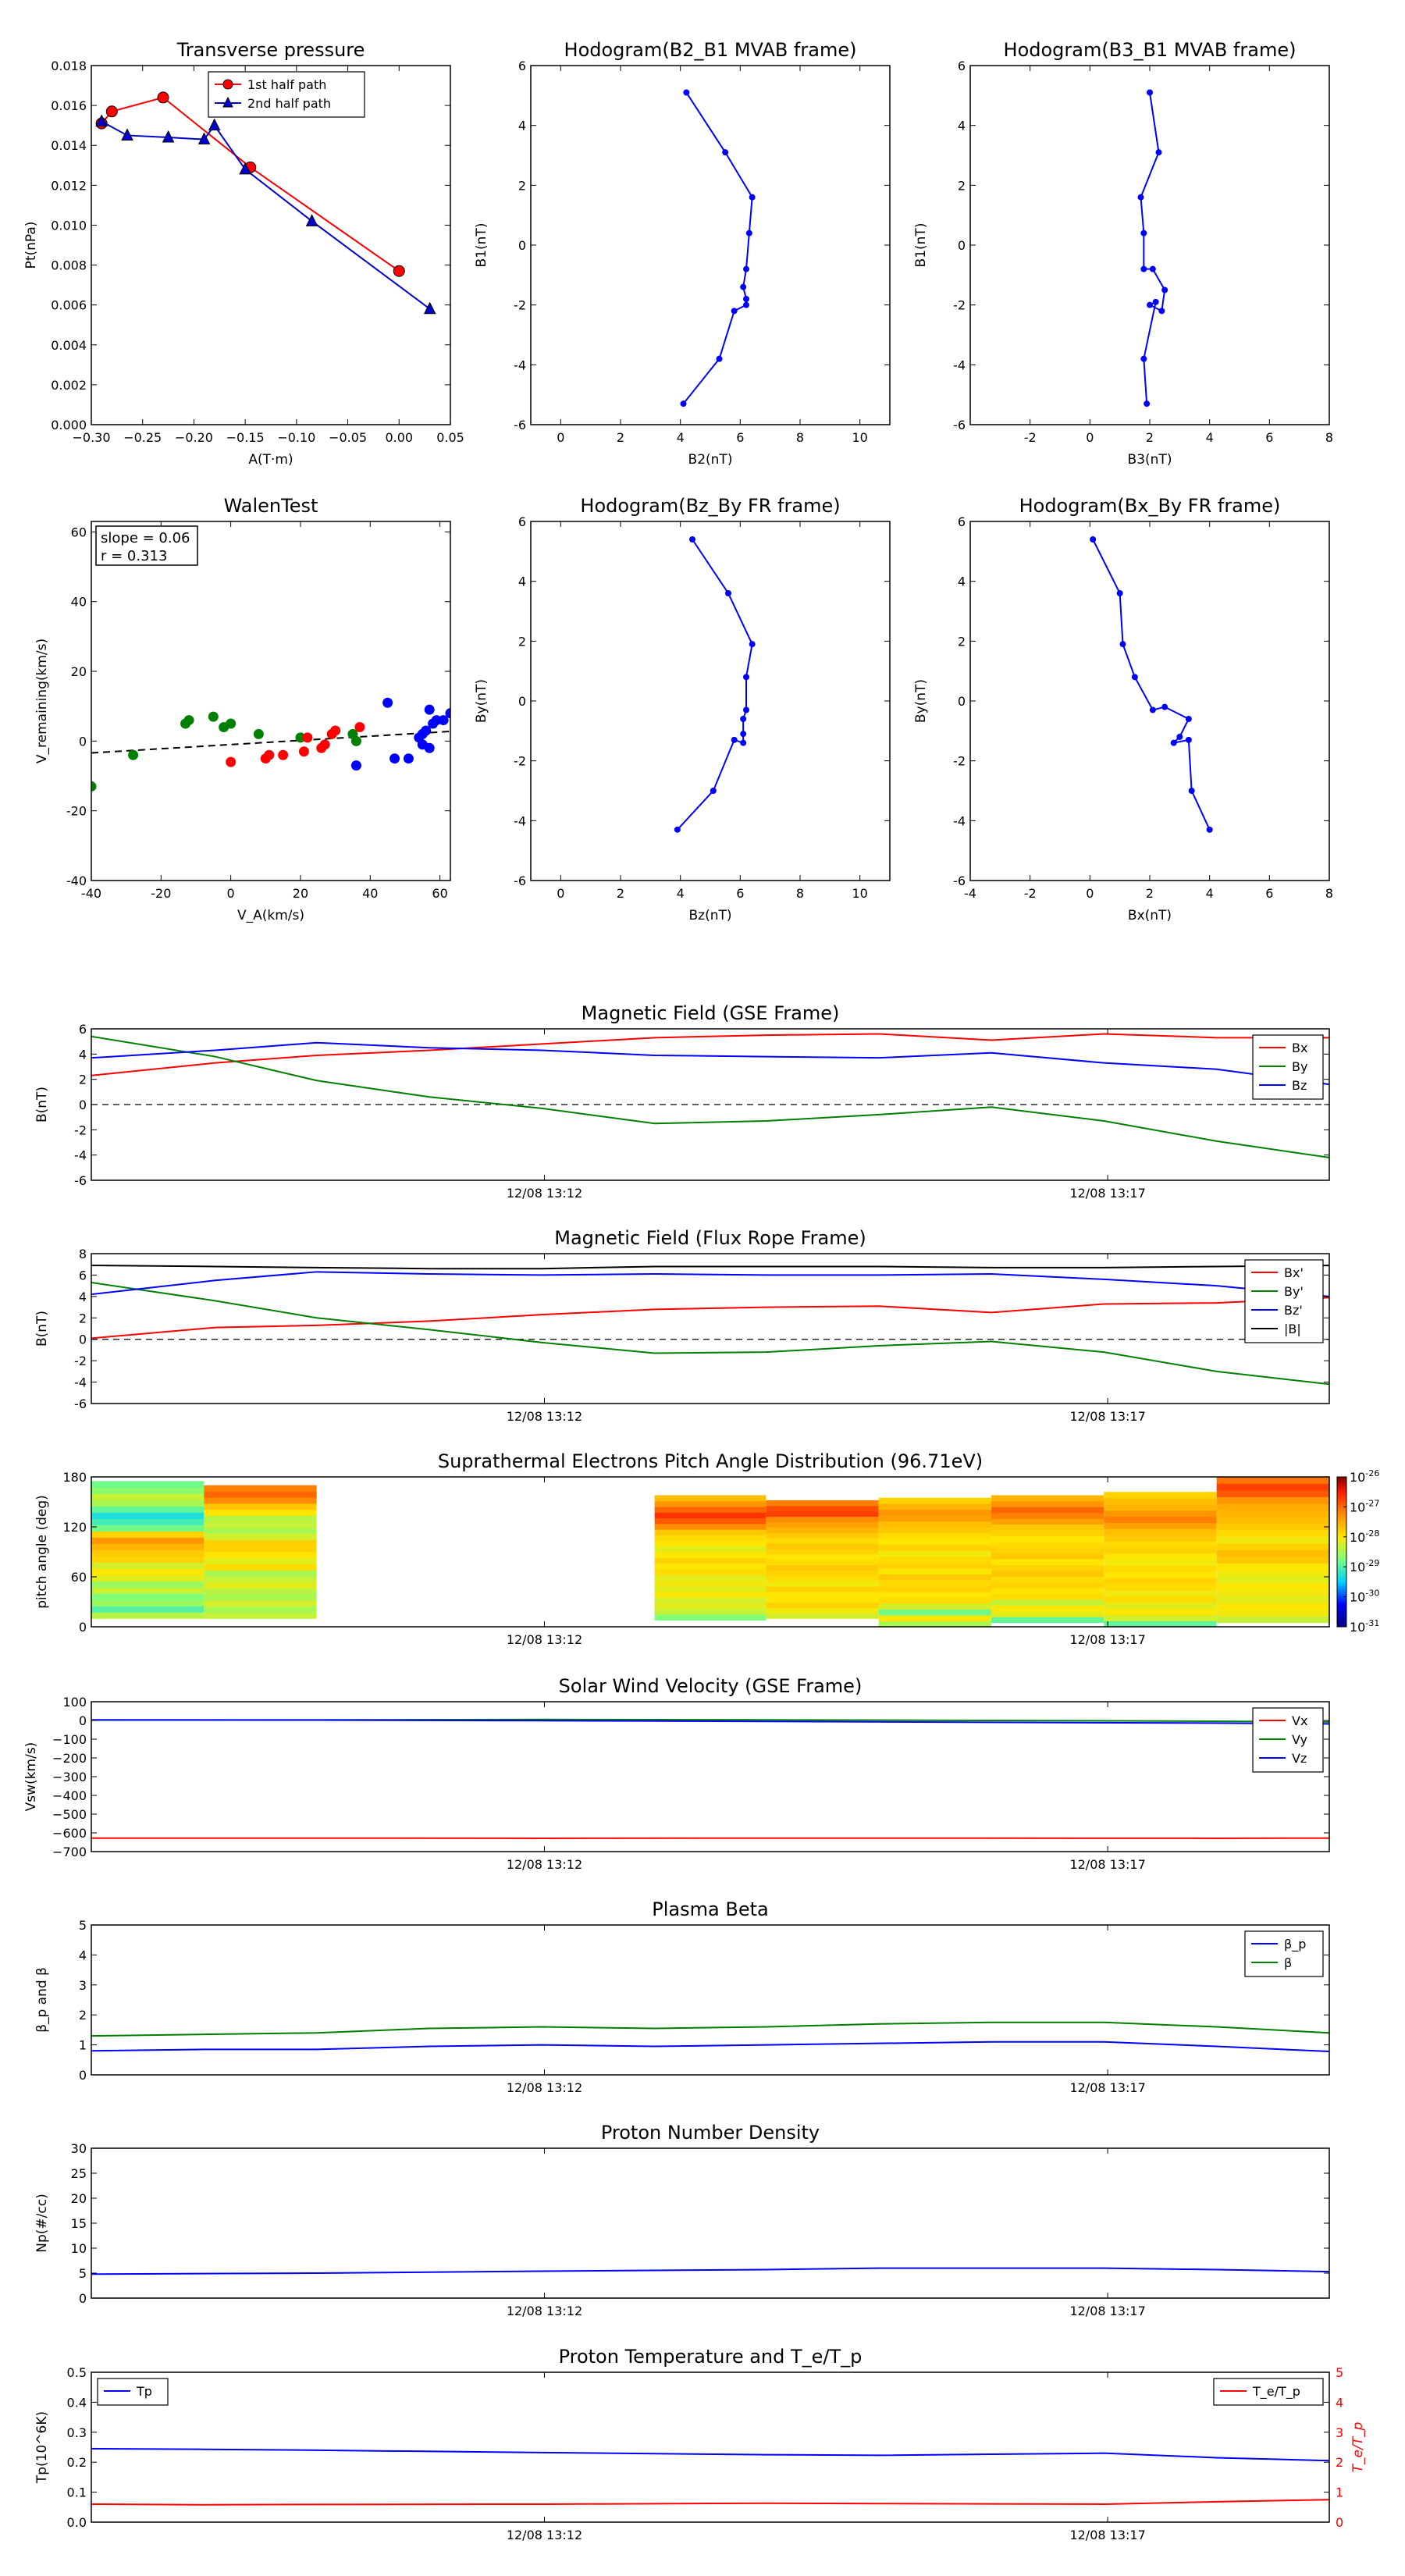  What do you see at coordinates (1292, 1329) in the screenshot?
I see `legend-label: |B|` at bounding box center [1292, 1329].